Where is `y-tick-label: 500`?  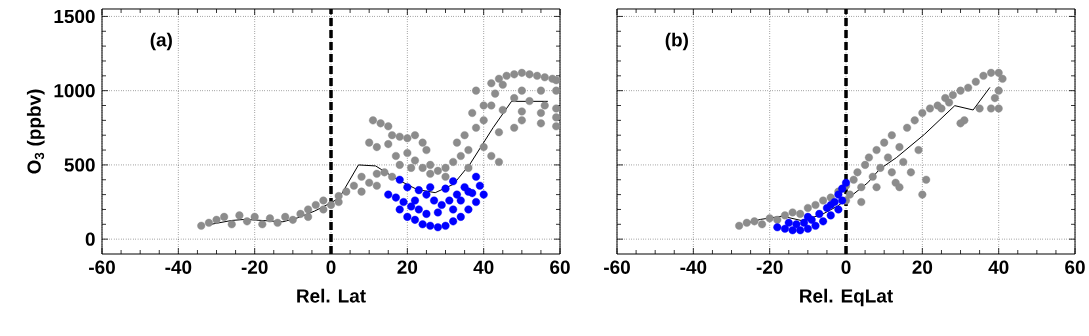 y-tick-label: 500 is located at coordinates (79, 165).